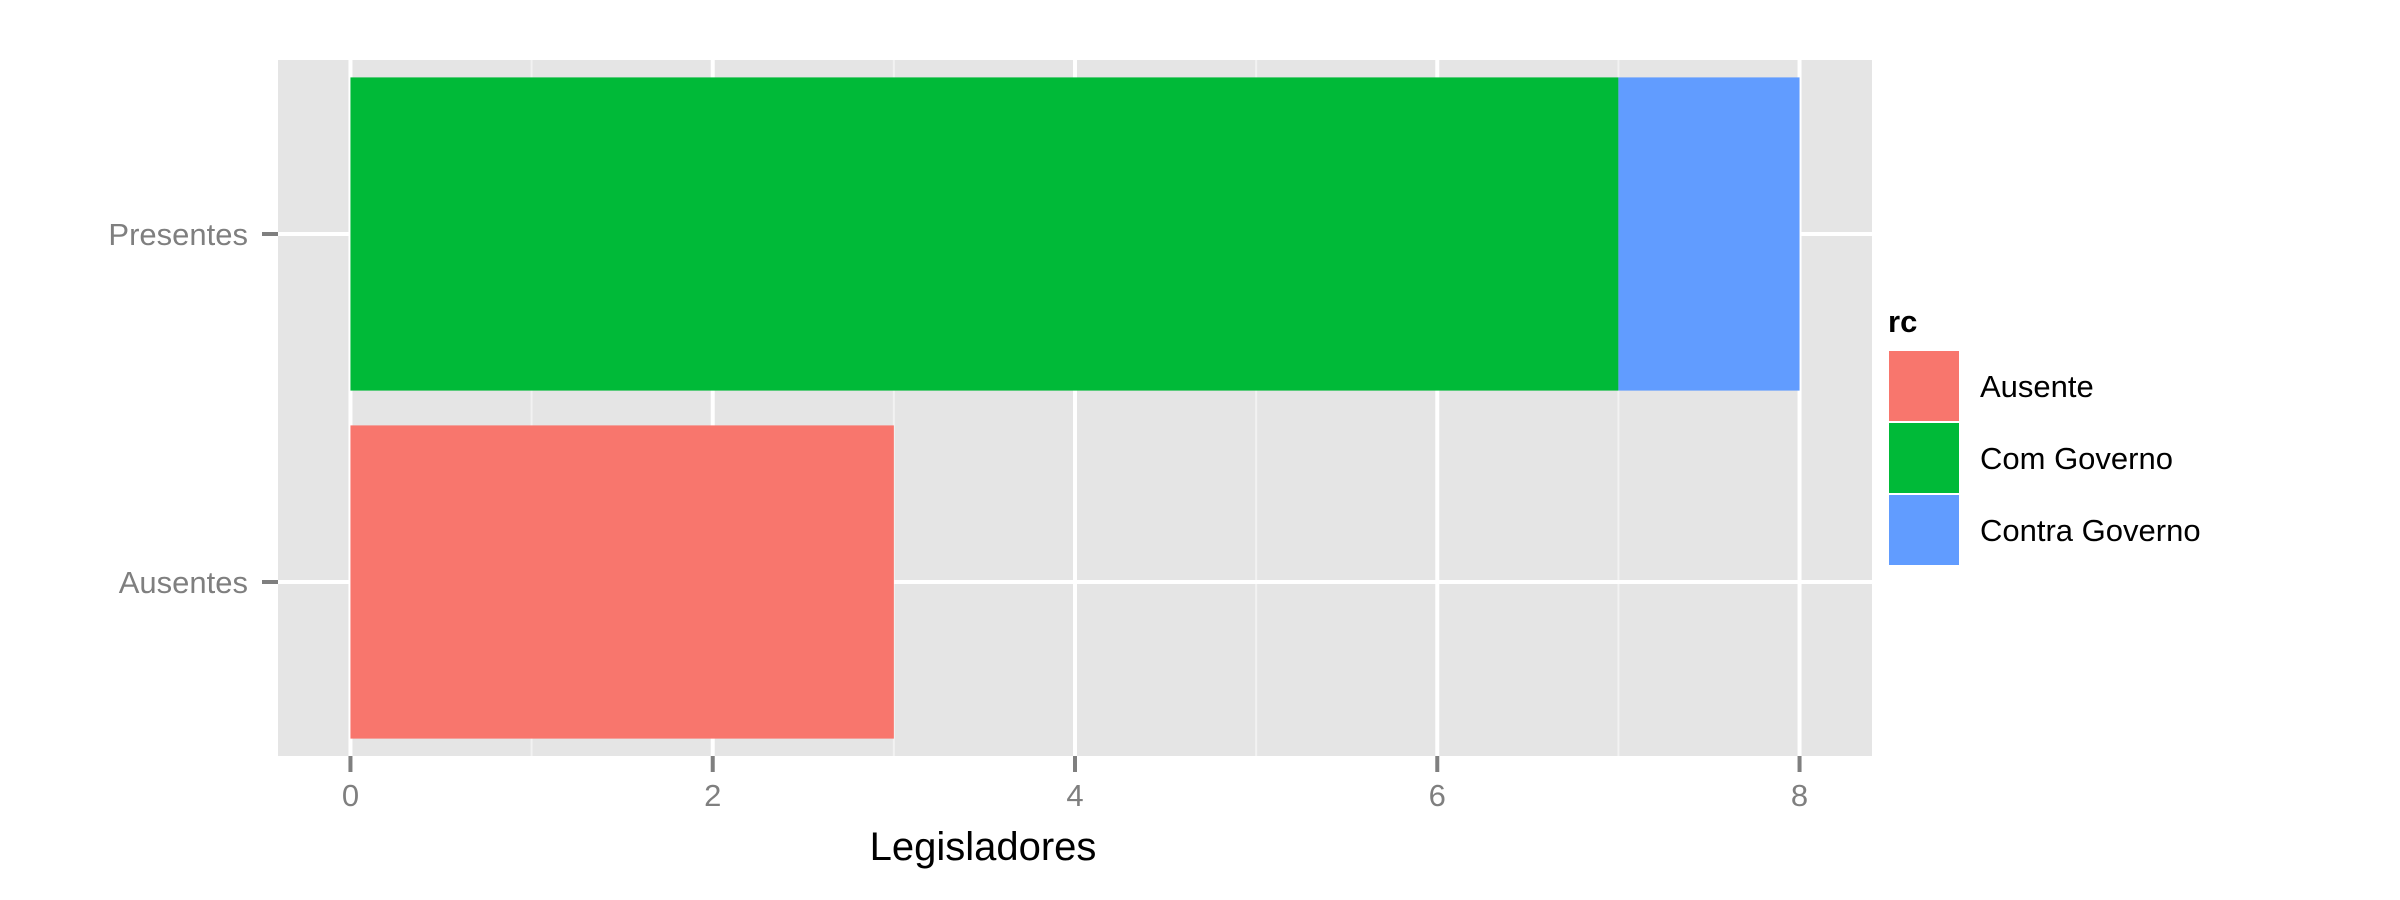 Image resolution: width=2400 pixels, height=900 pixels. What do you see at coordinates (350, 795) in the screenshot?
I see `x-tick-label: 0` at bounding box center [350, 795].